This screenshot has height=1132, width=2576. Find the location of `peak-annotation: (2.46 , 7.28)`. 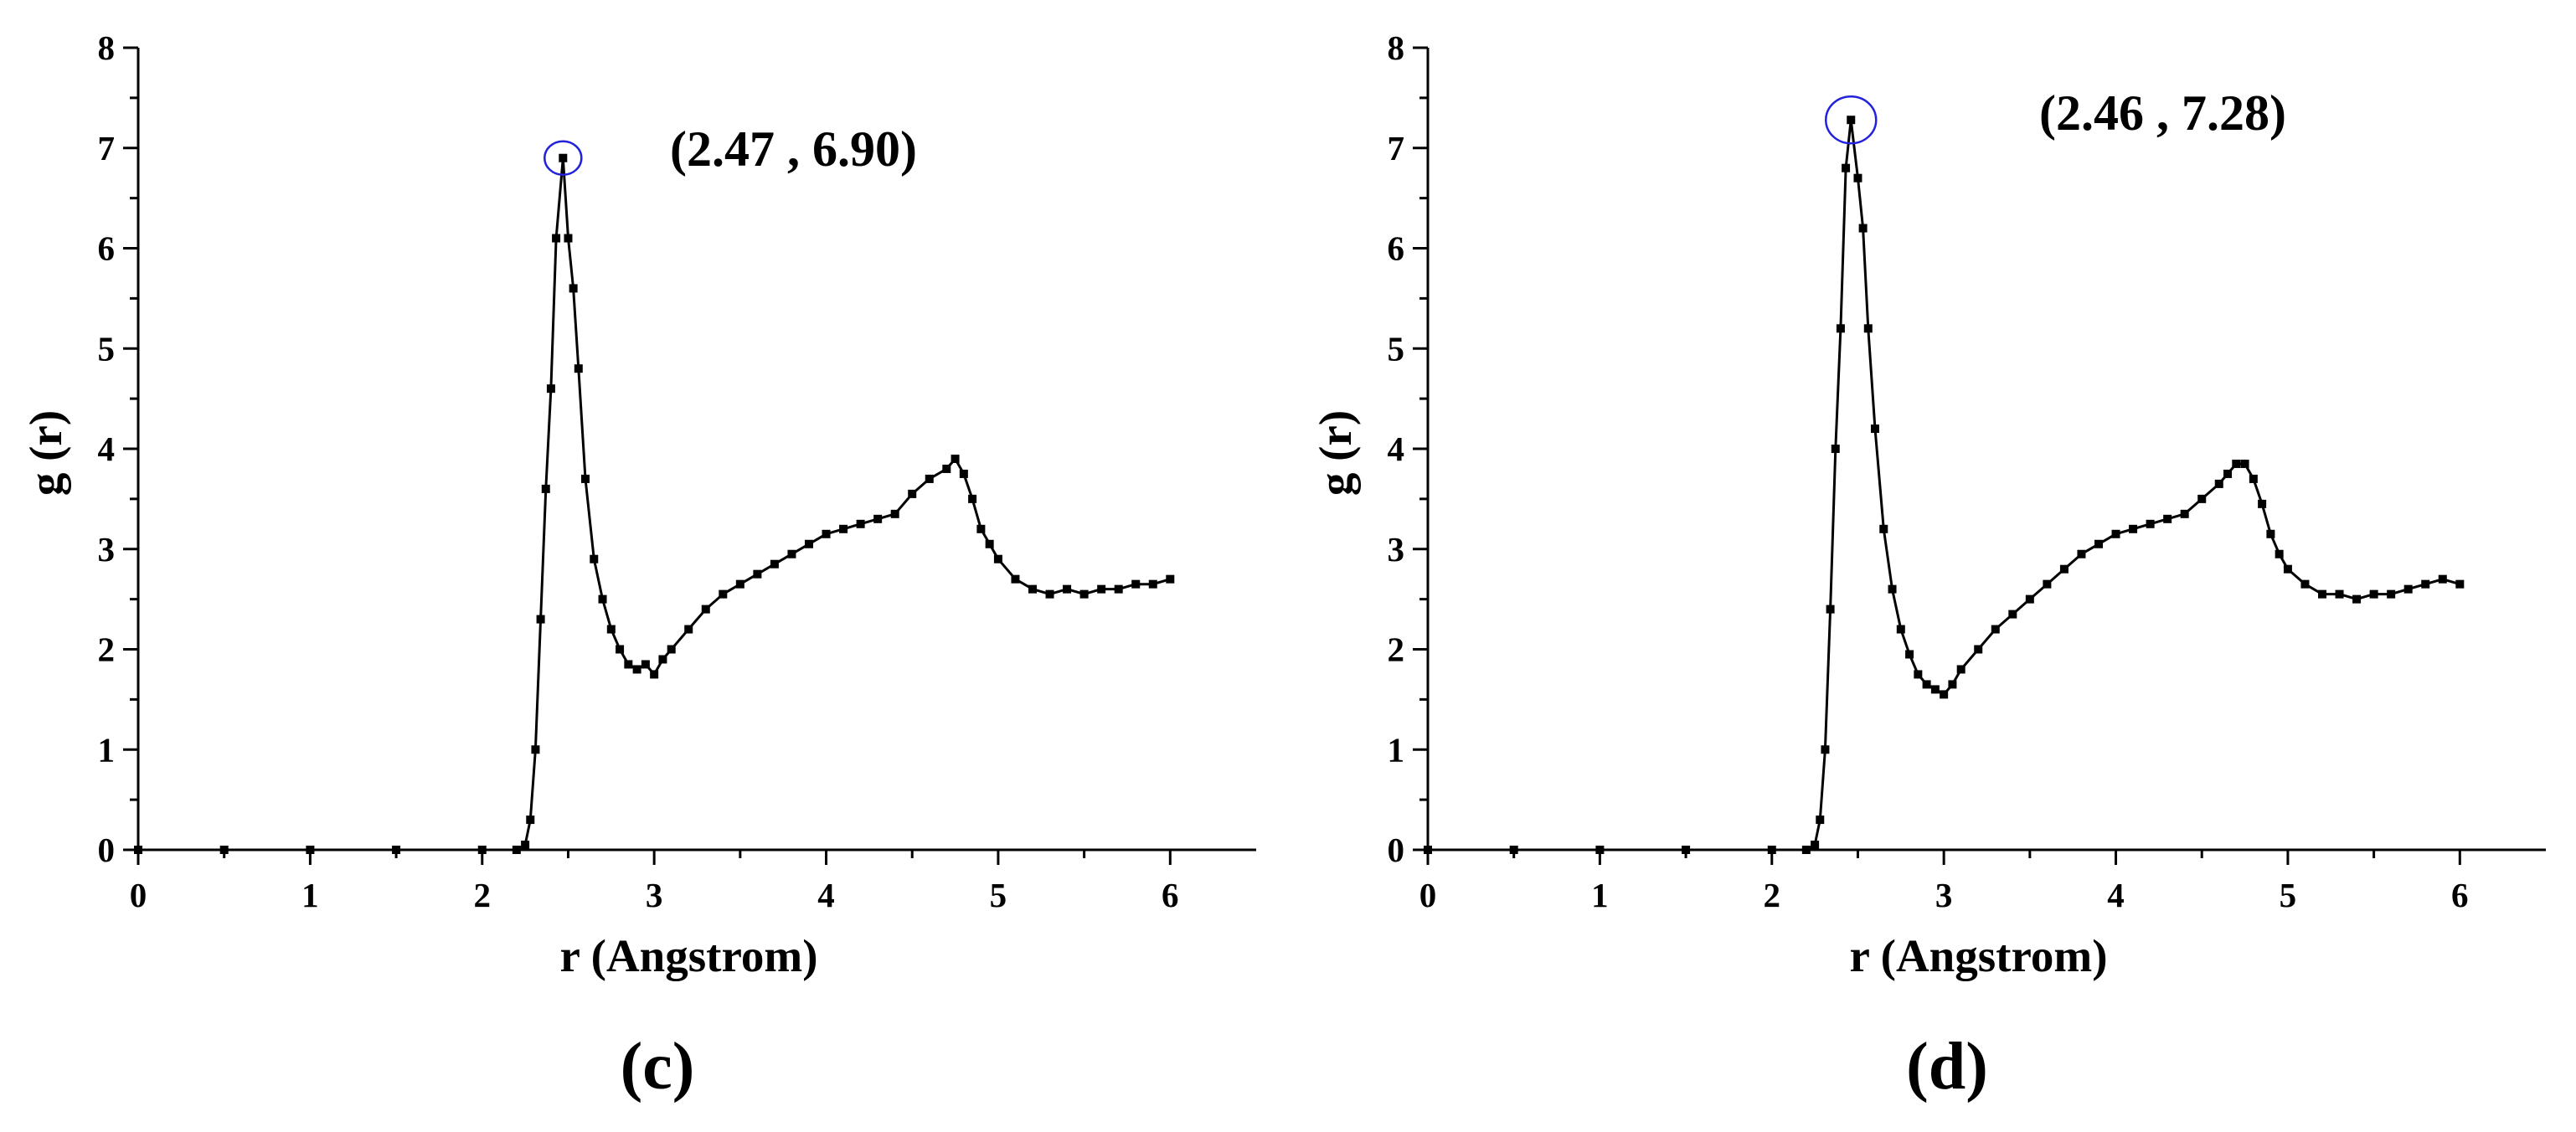

peak-annotation: (2.46 , 7.28) is located at coordinates (2162, 113).